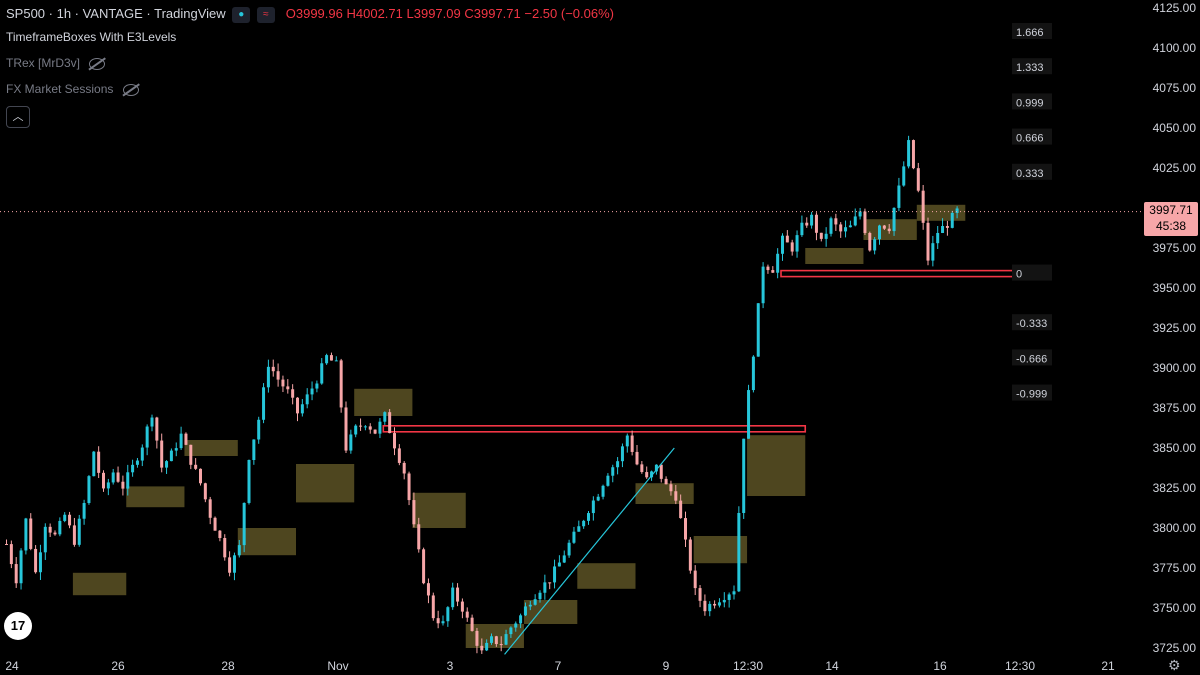  What do you see at coordinates (560, 666) in the screenshot?
I see `time-axis: 24 26 28 Nov 3 7 9 12:30 14 16 12:30 21` at bounding box center [560, 666].